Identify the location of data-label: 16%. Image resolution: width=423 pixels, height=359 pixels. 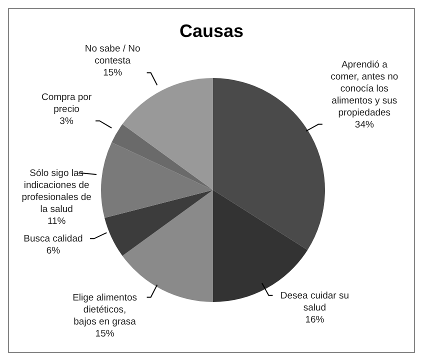
(315, 320).